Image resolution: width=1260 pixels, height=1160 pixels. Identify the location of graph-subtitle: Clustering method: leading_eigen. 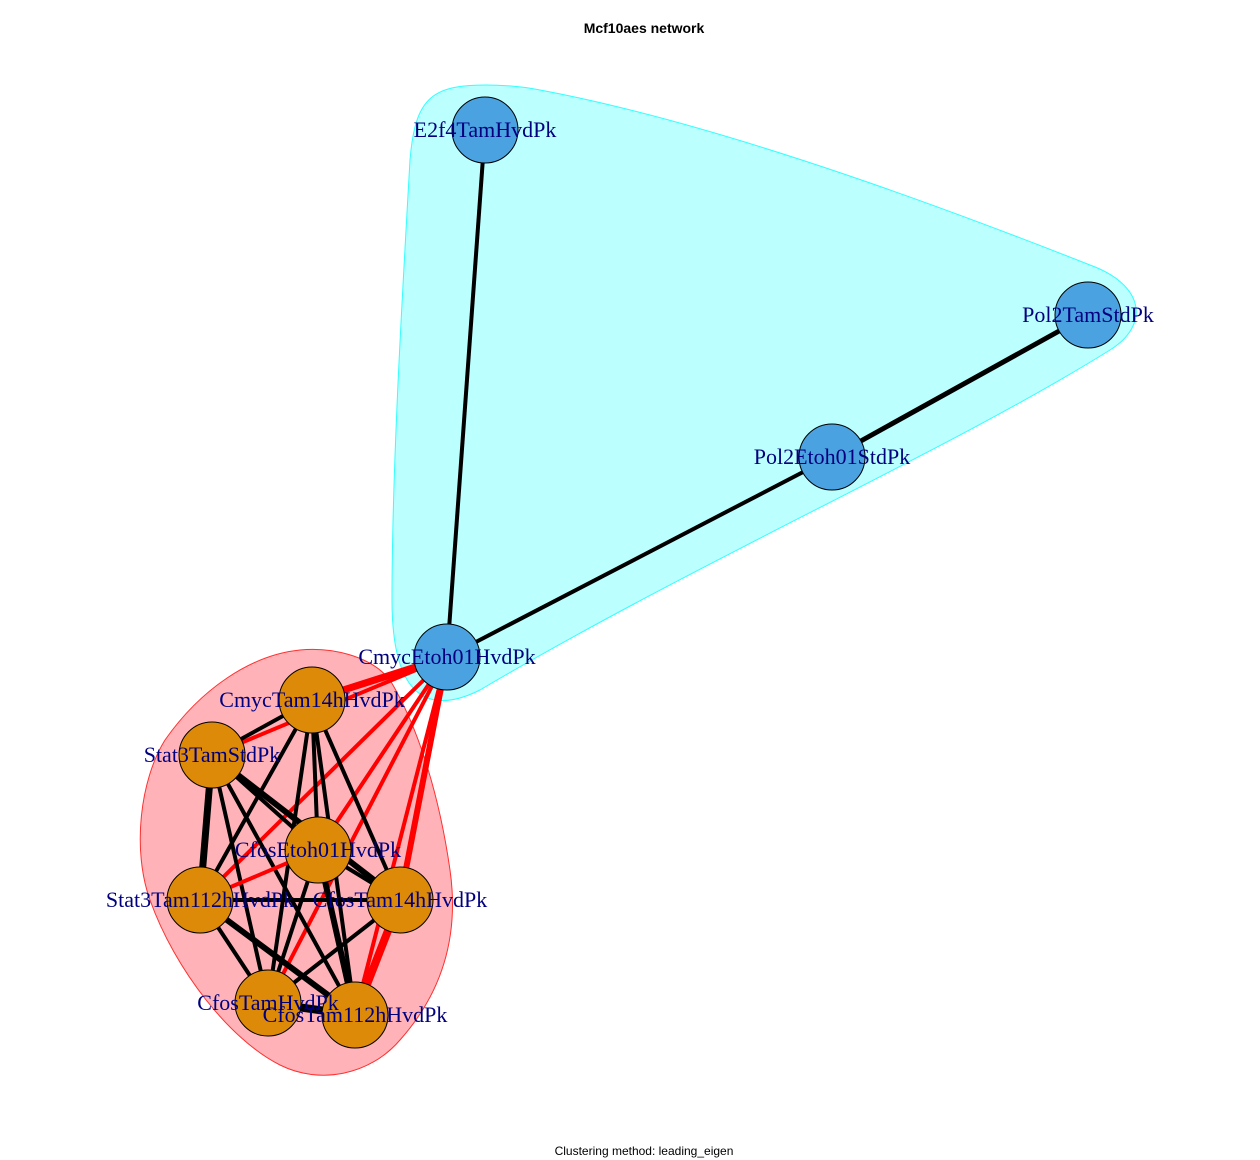
(630, 1151).